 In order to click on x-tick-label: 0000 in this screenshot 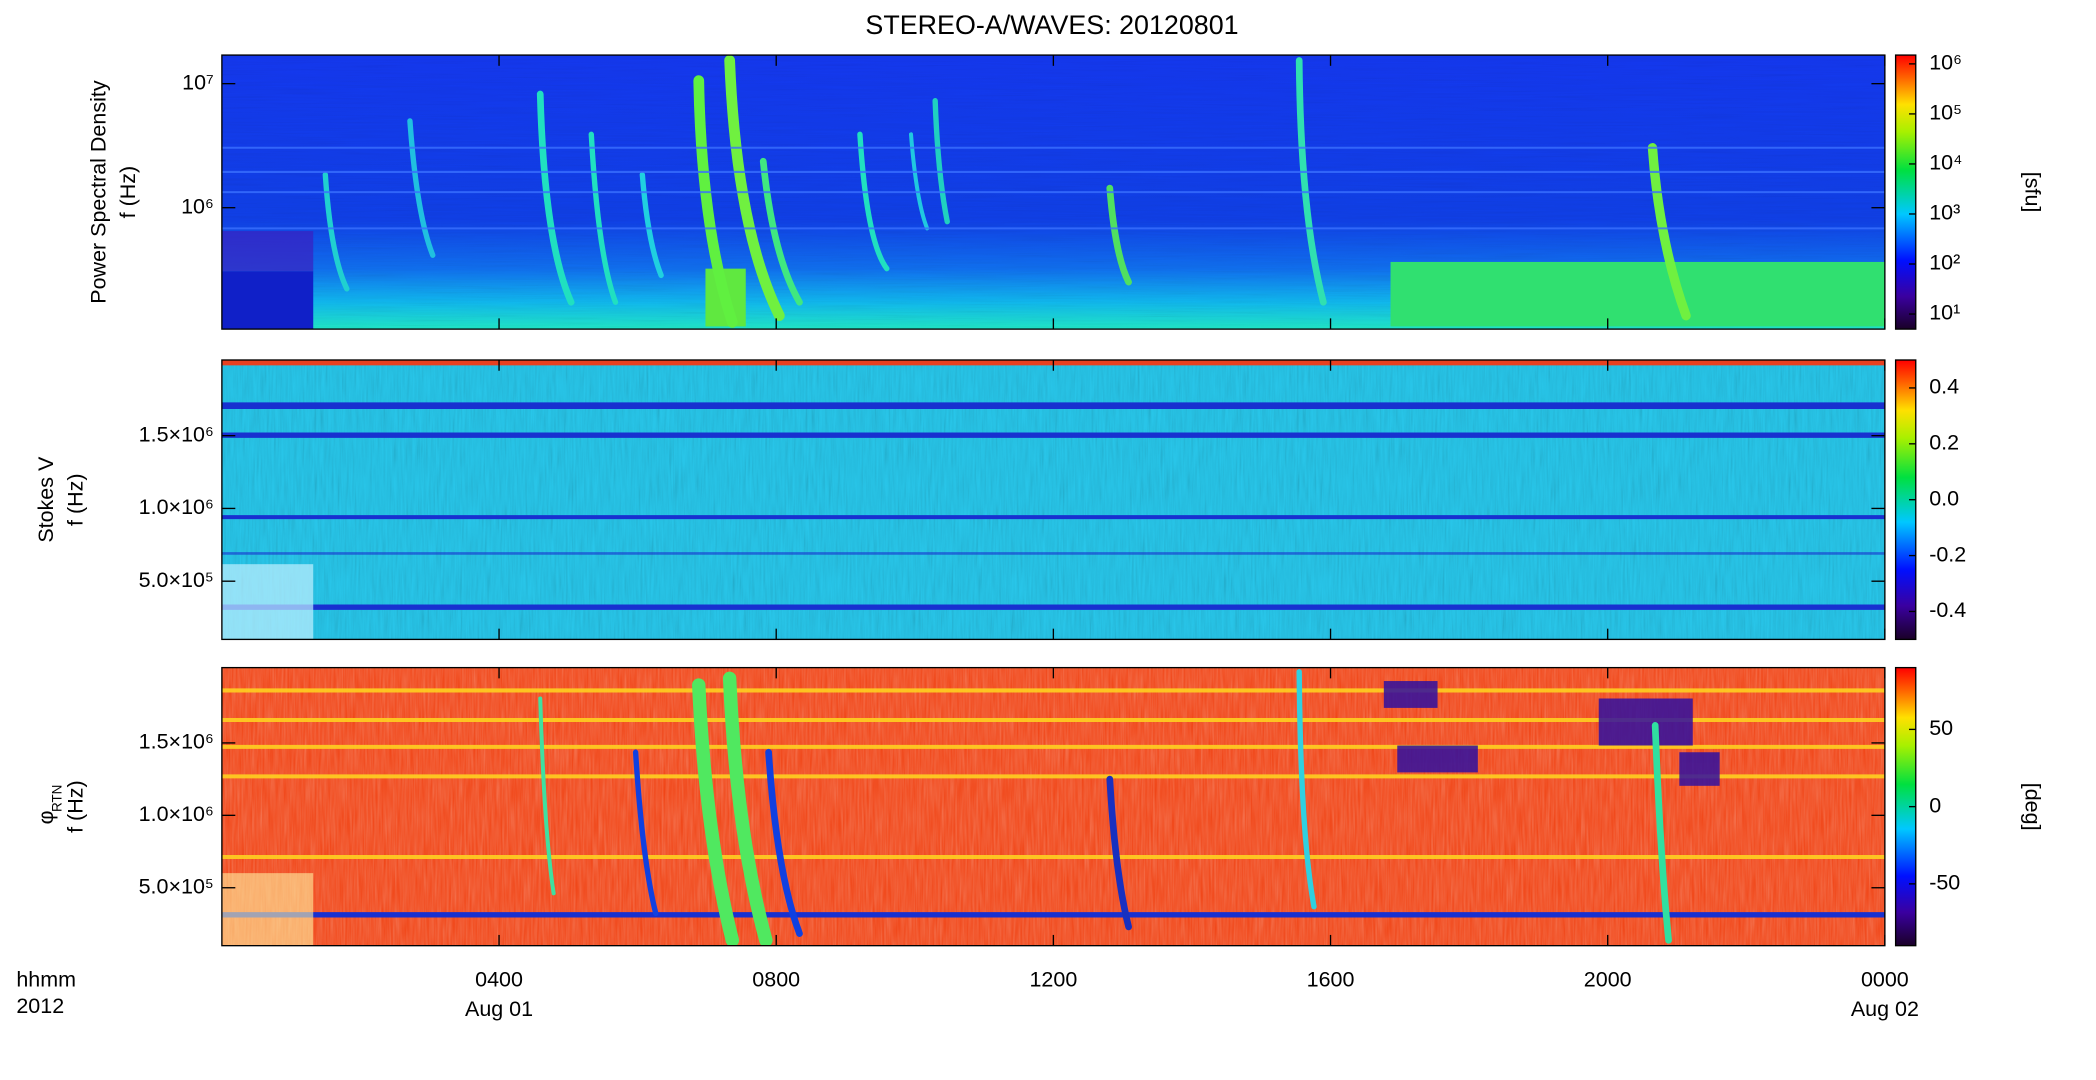, I will do `click(1885, 979)`.